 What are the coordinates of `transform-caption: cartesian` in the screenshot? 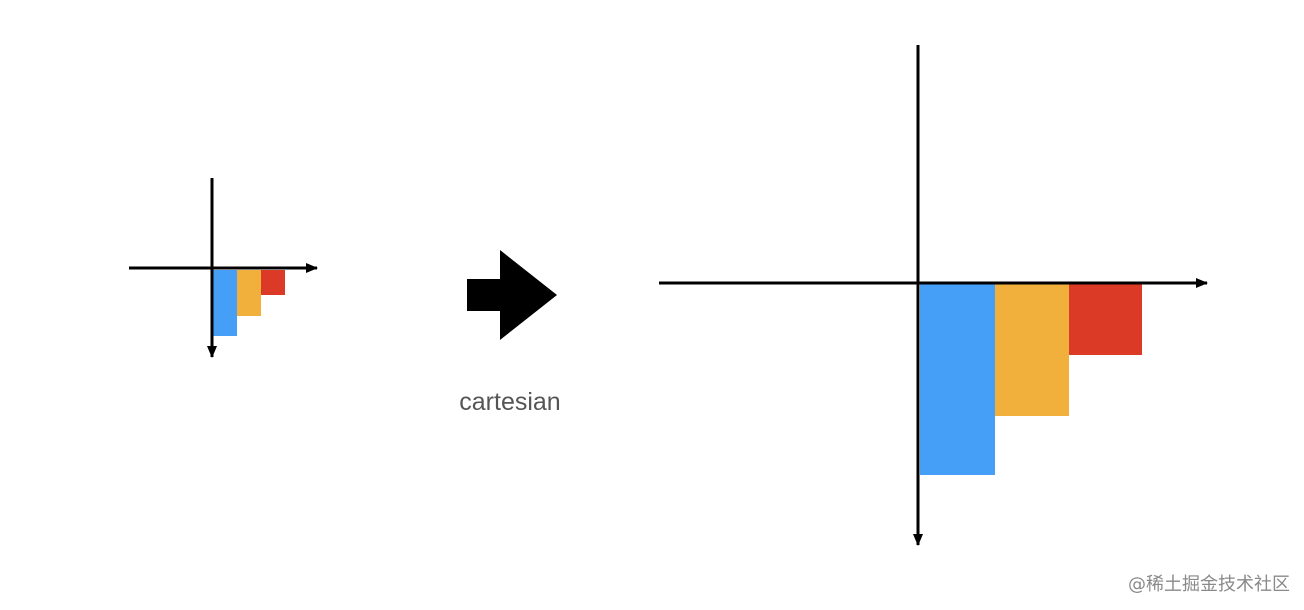 It's located at (510, 402).